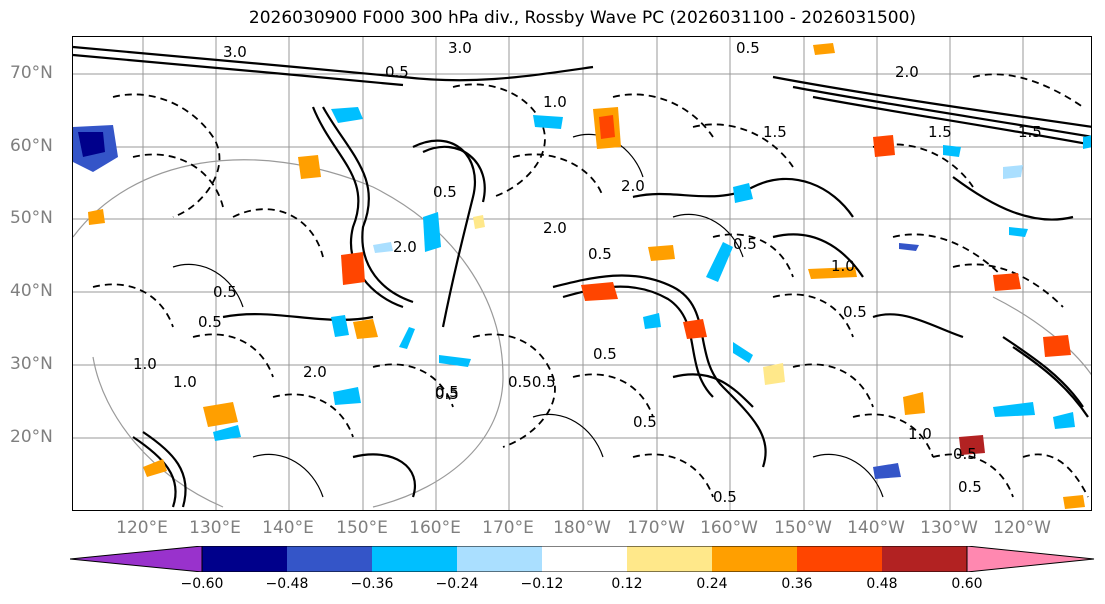 Image resolution: width=1105 pixels, height=604 pixels. Describe the element at coordinates (31, 146) in the screenshot. I see `lat-label: 60°N` at that location.